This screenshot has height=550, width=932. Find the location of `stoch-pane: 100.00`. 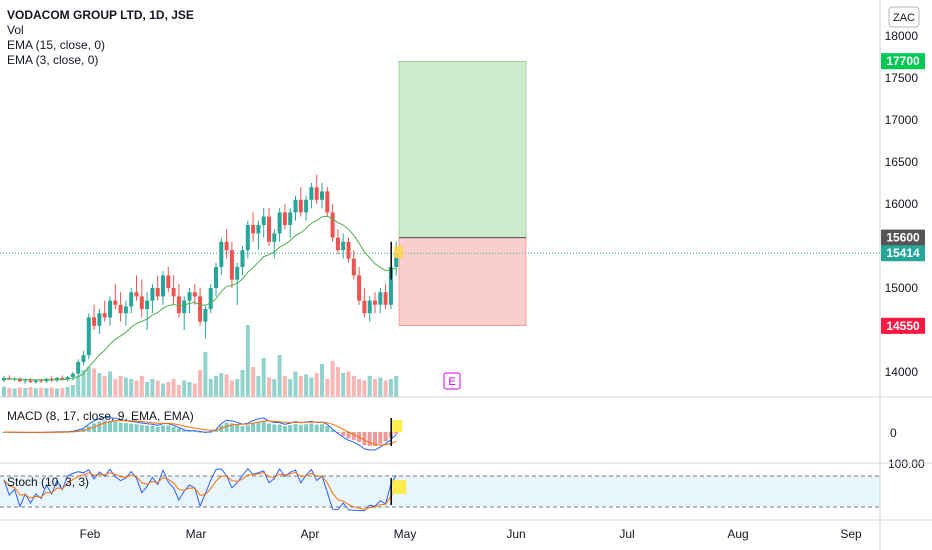

stoch-pane: 100.00 is located at coordinates (462, 484).